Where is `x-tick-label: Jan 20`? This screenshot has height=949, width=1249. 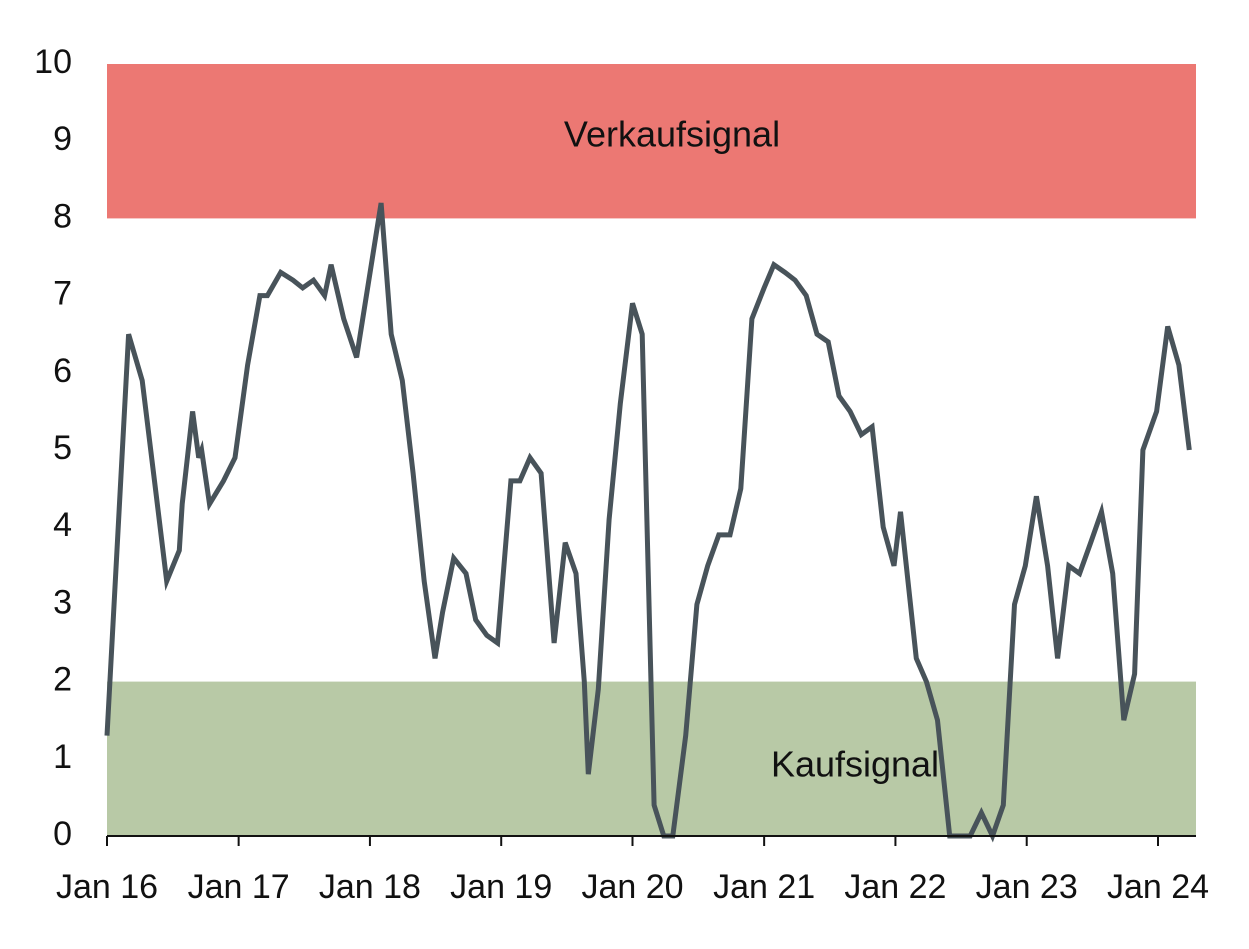 x-tick-label: Jan 20 is located at coordinates (632, 887).